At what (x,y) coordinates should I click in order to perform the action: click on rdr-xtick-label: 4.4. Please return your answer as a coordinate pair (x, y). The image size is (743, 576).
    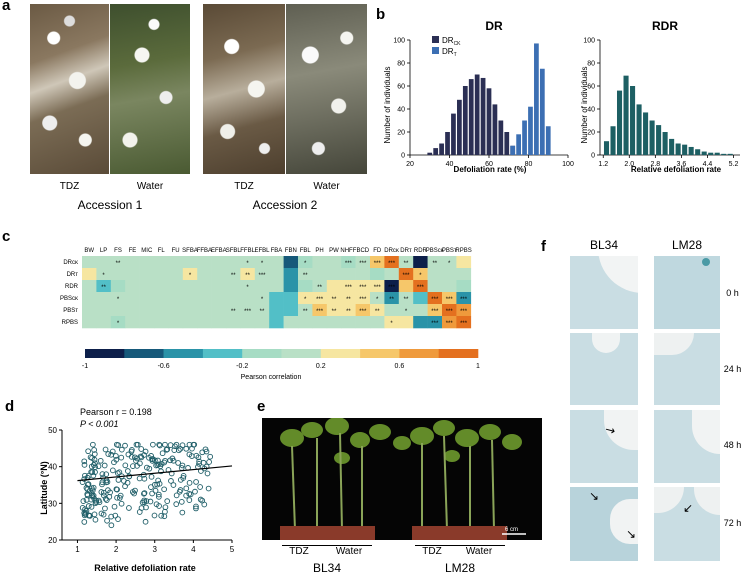
    Looking at the image, I should click on (708, 164).